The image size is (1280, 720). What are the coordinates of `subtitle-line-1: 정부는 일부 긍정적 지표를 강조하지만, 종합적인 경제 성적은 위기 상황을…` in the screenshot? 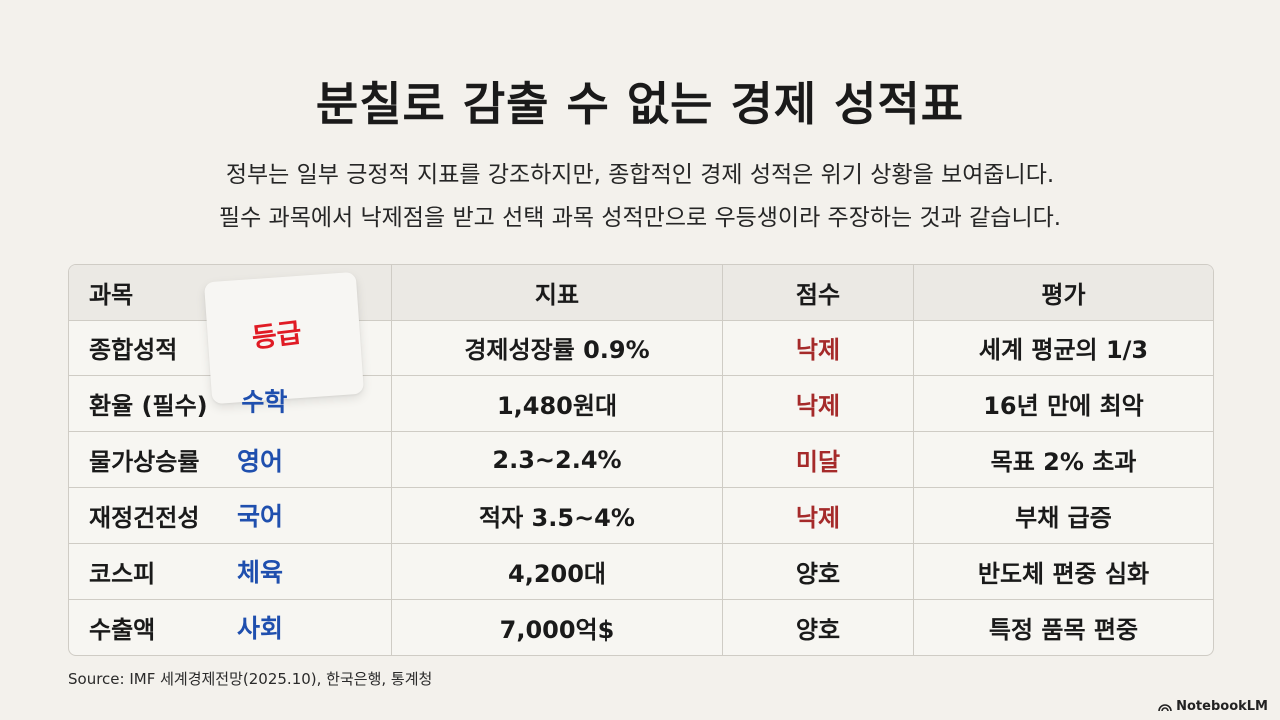 It's located at (640, 175).